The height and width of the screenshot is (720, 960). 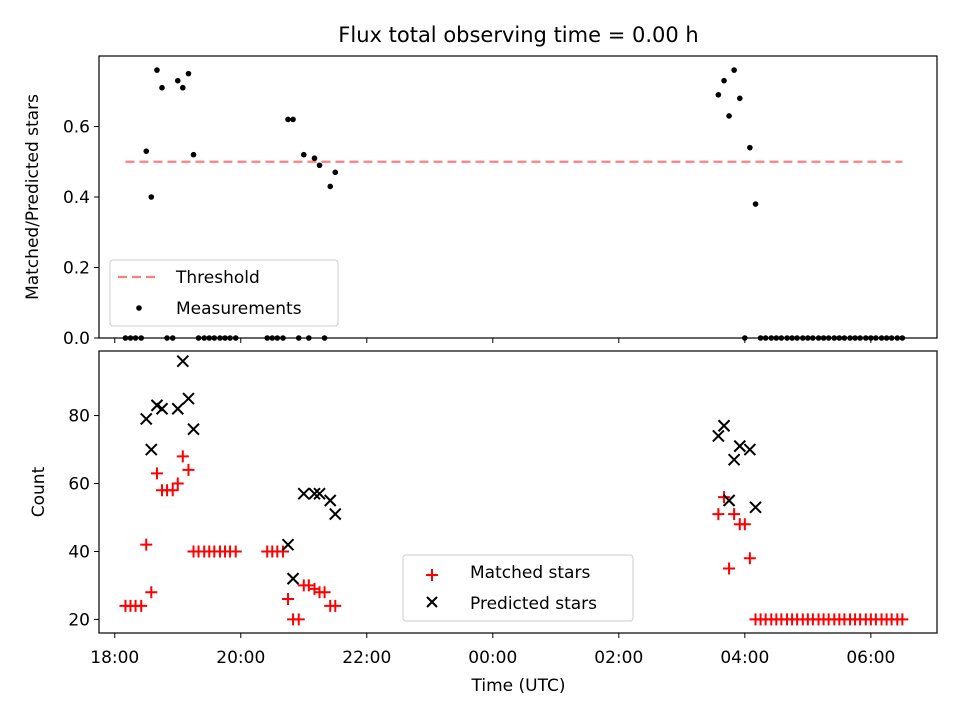 What do you see at coordinates (518, 686) in the screenshot?
I see `x-axis-label: Time (UTC)` at bounding box center [518, 686].